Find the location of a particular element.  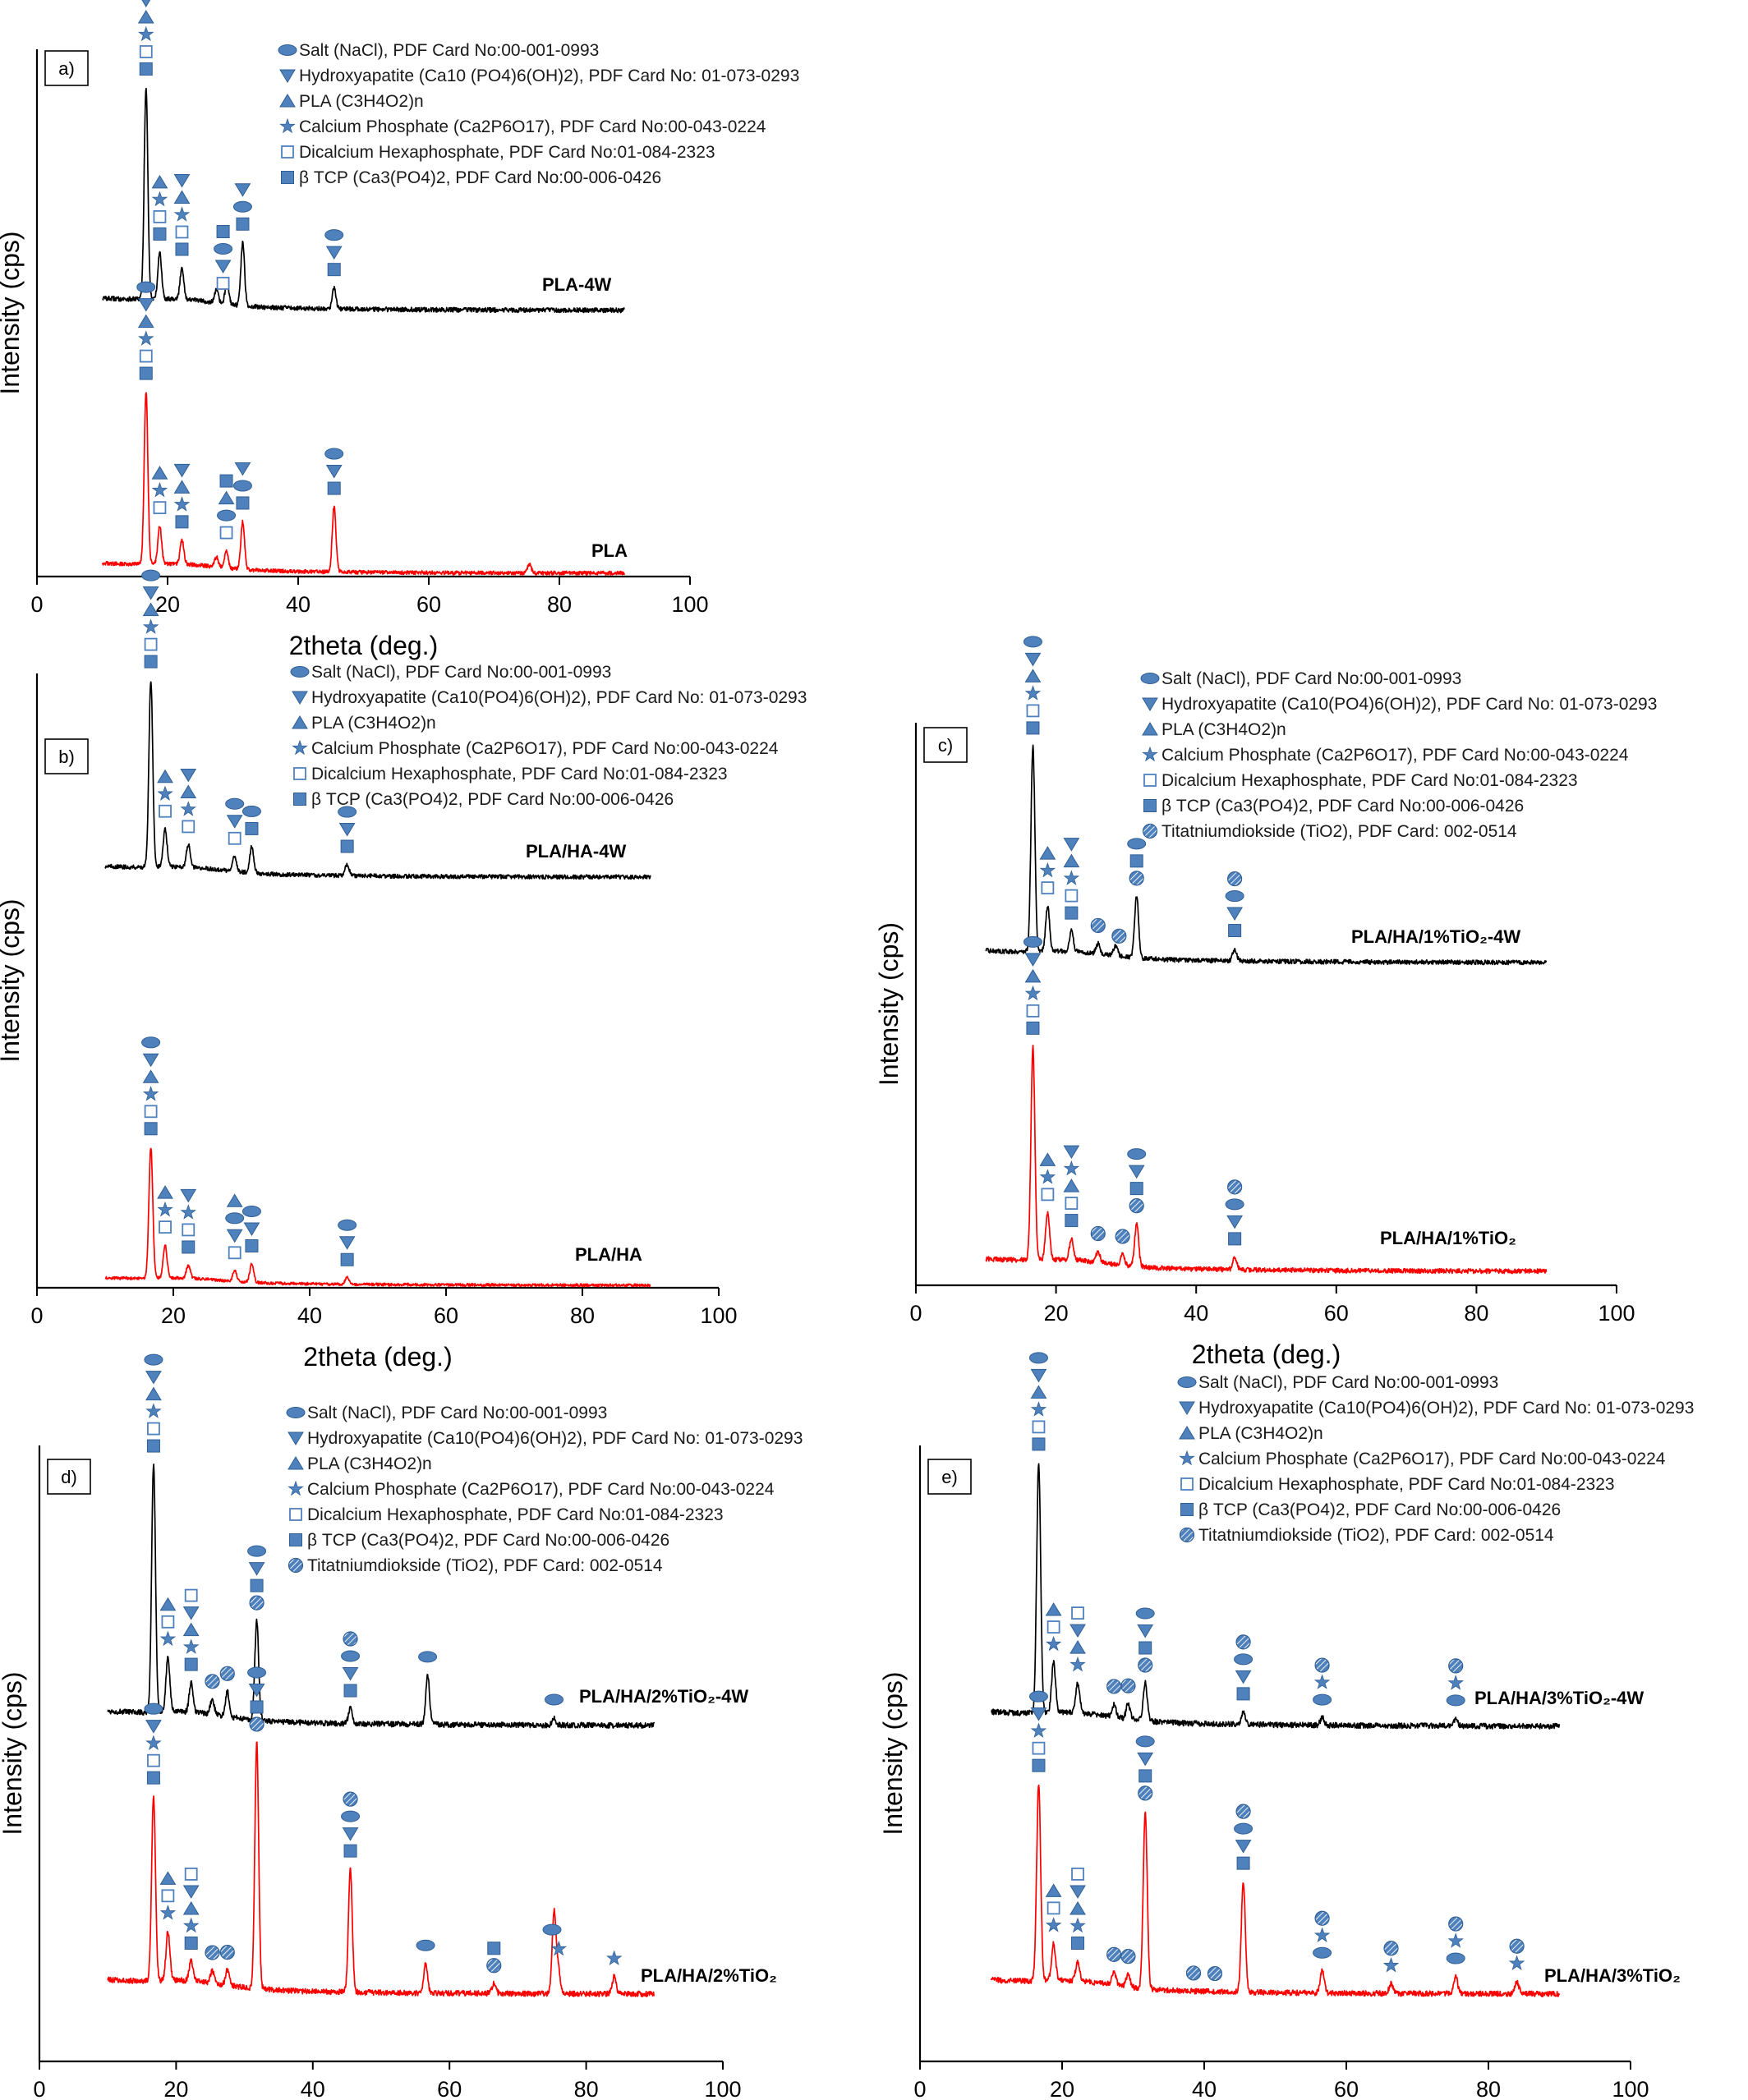

series-label: PLA/HA/2%TiO₂ is located at coordinates (709, 1975).